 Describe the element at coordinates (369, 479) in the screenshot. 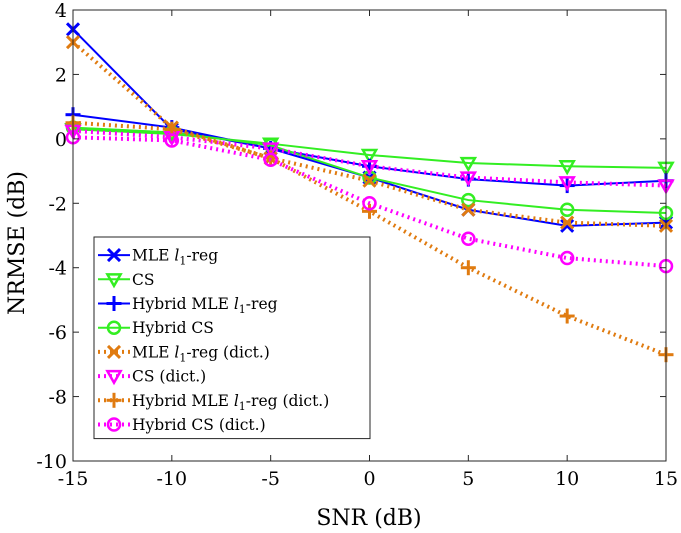

I see `x-tick-label: 0` at that location.